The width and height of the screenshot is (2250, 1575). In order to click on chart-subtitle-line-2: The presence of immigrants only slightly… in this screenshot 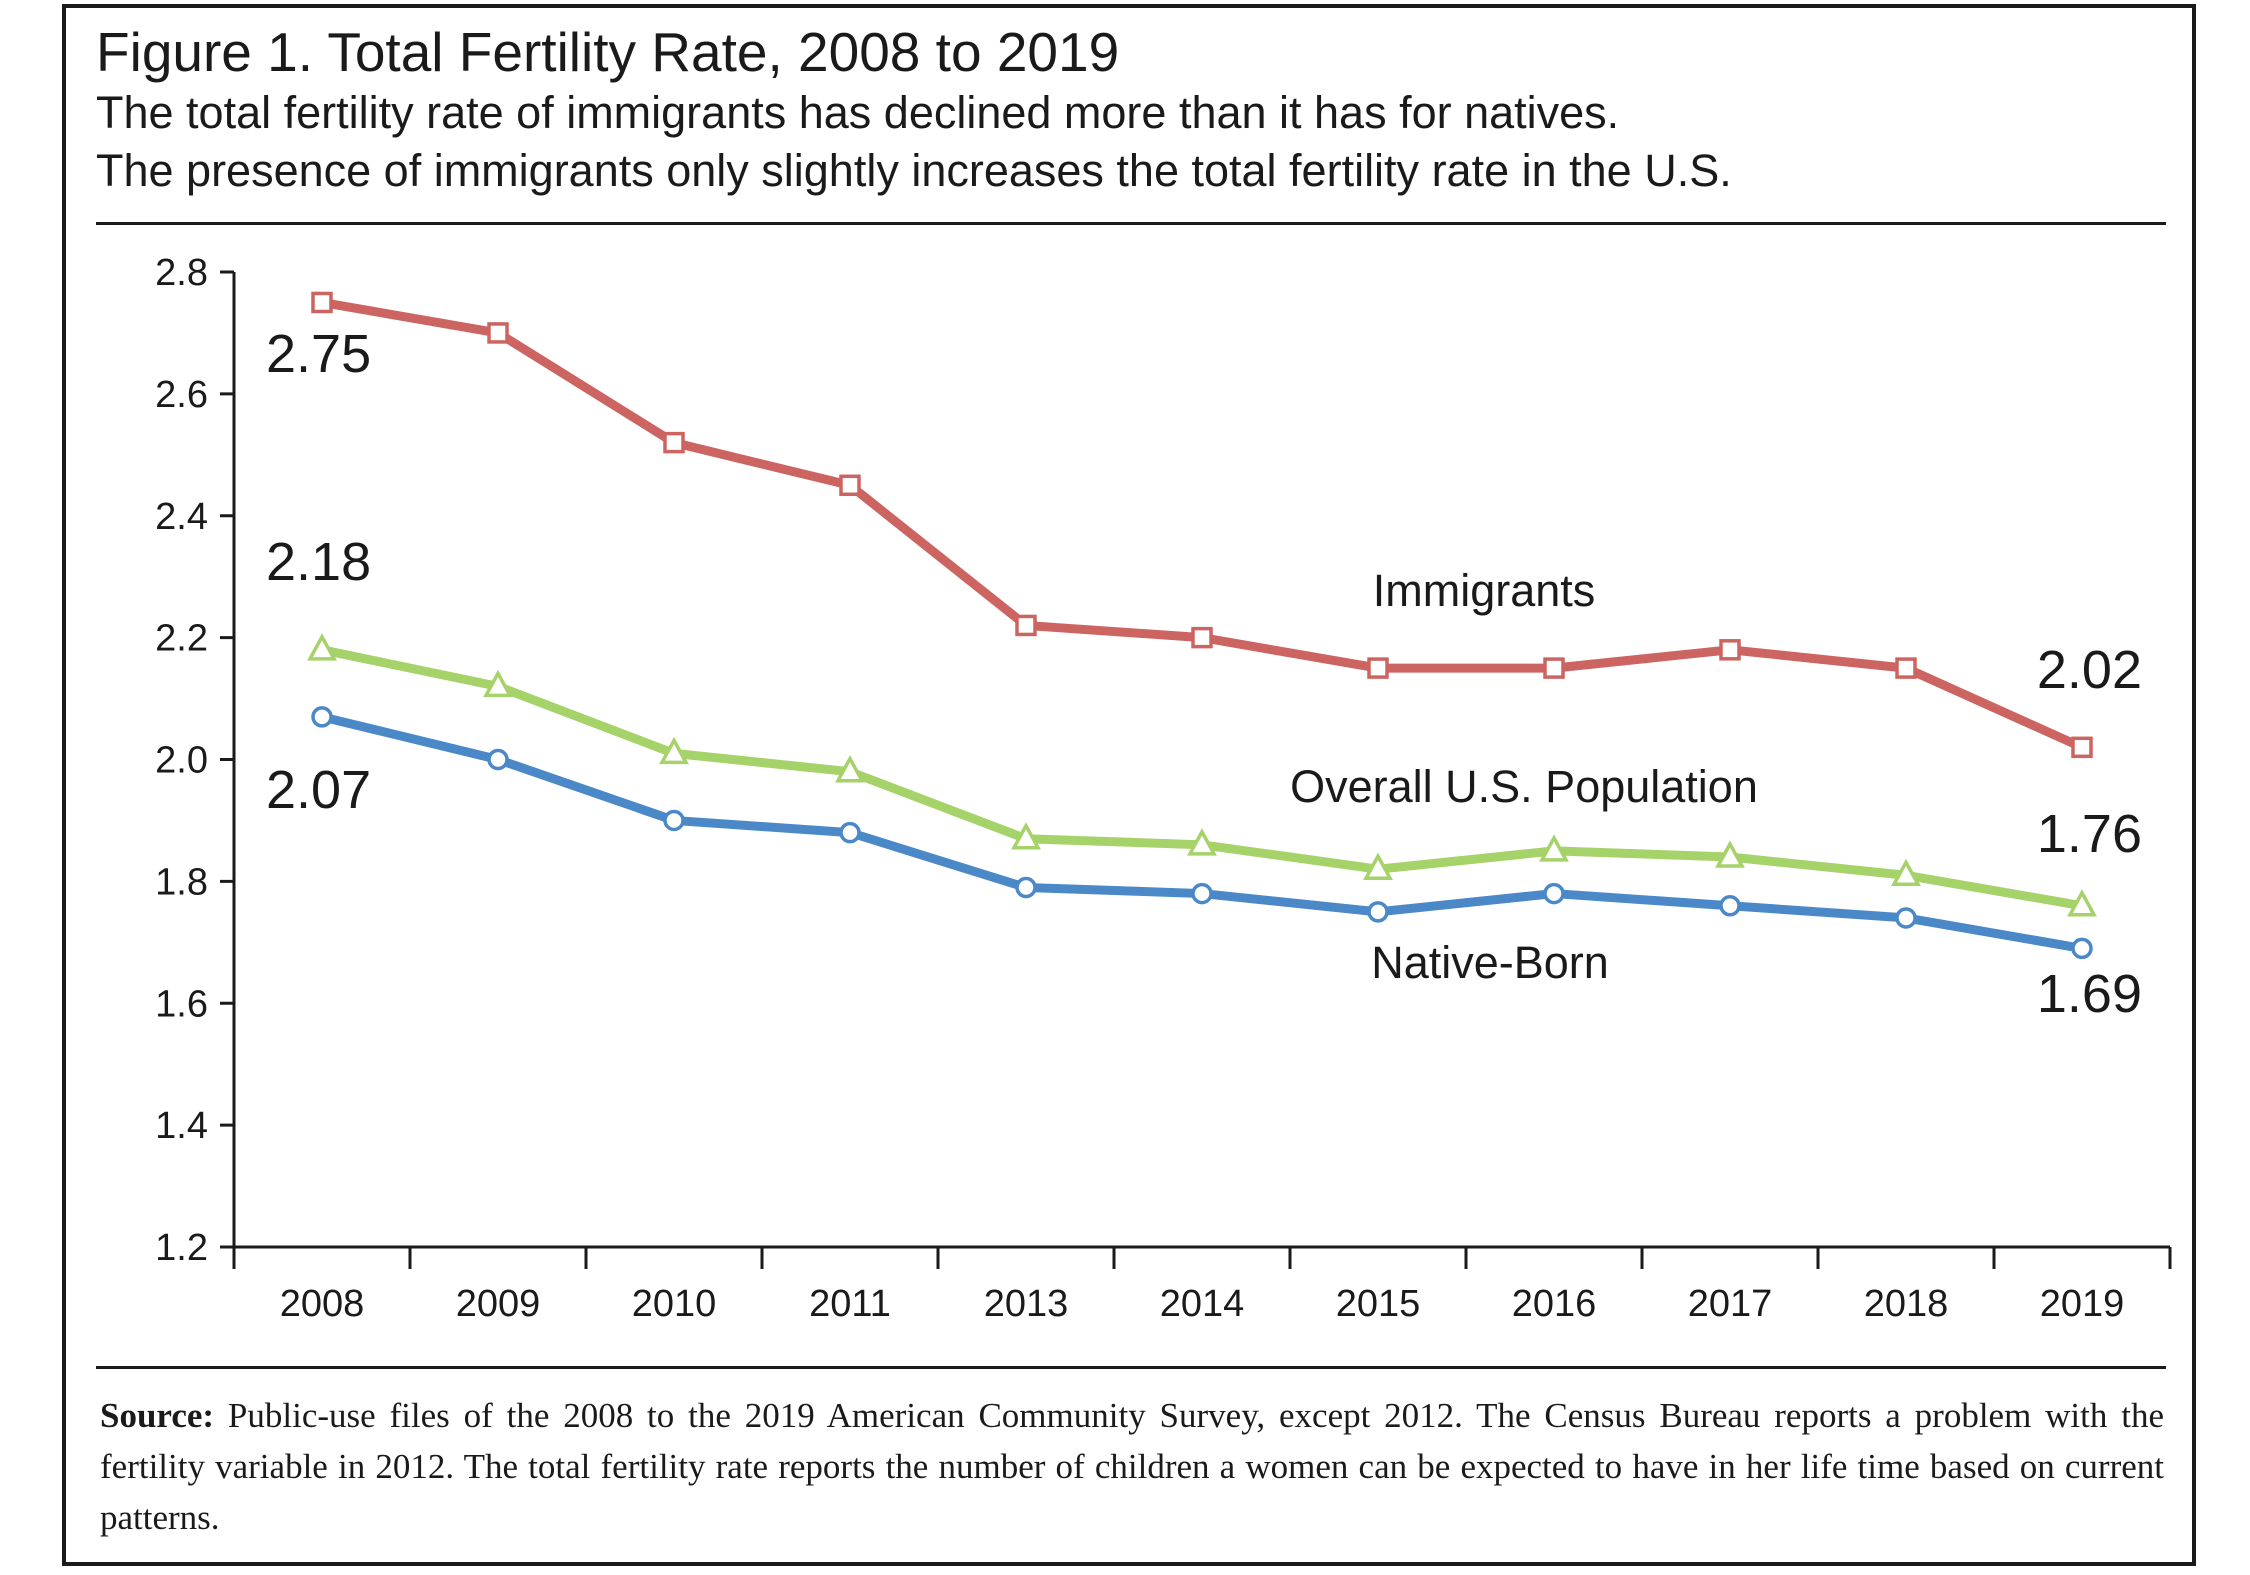, I will do `click(914, 170)`.